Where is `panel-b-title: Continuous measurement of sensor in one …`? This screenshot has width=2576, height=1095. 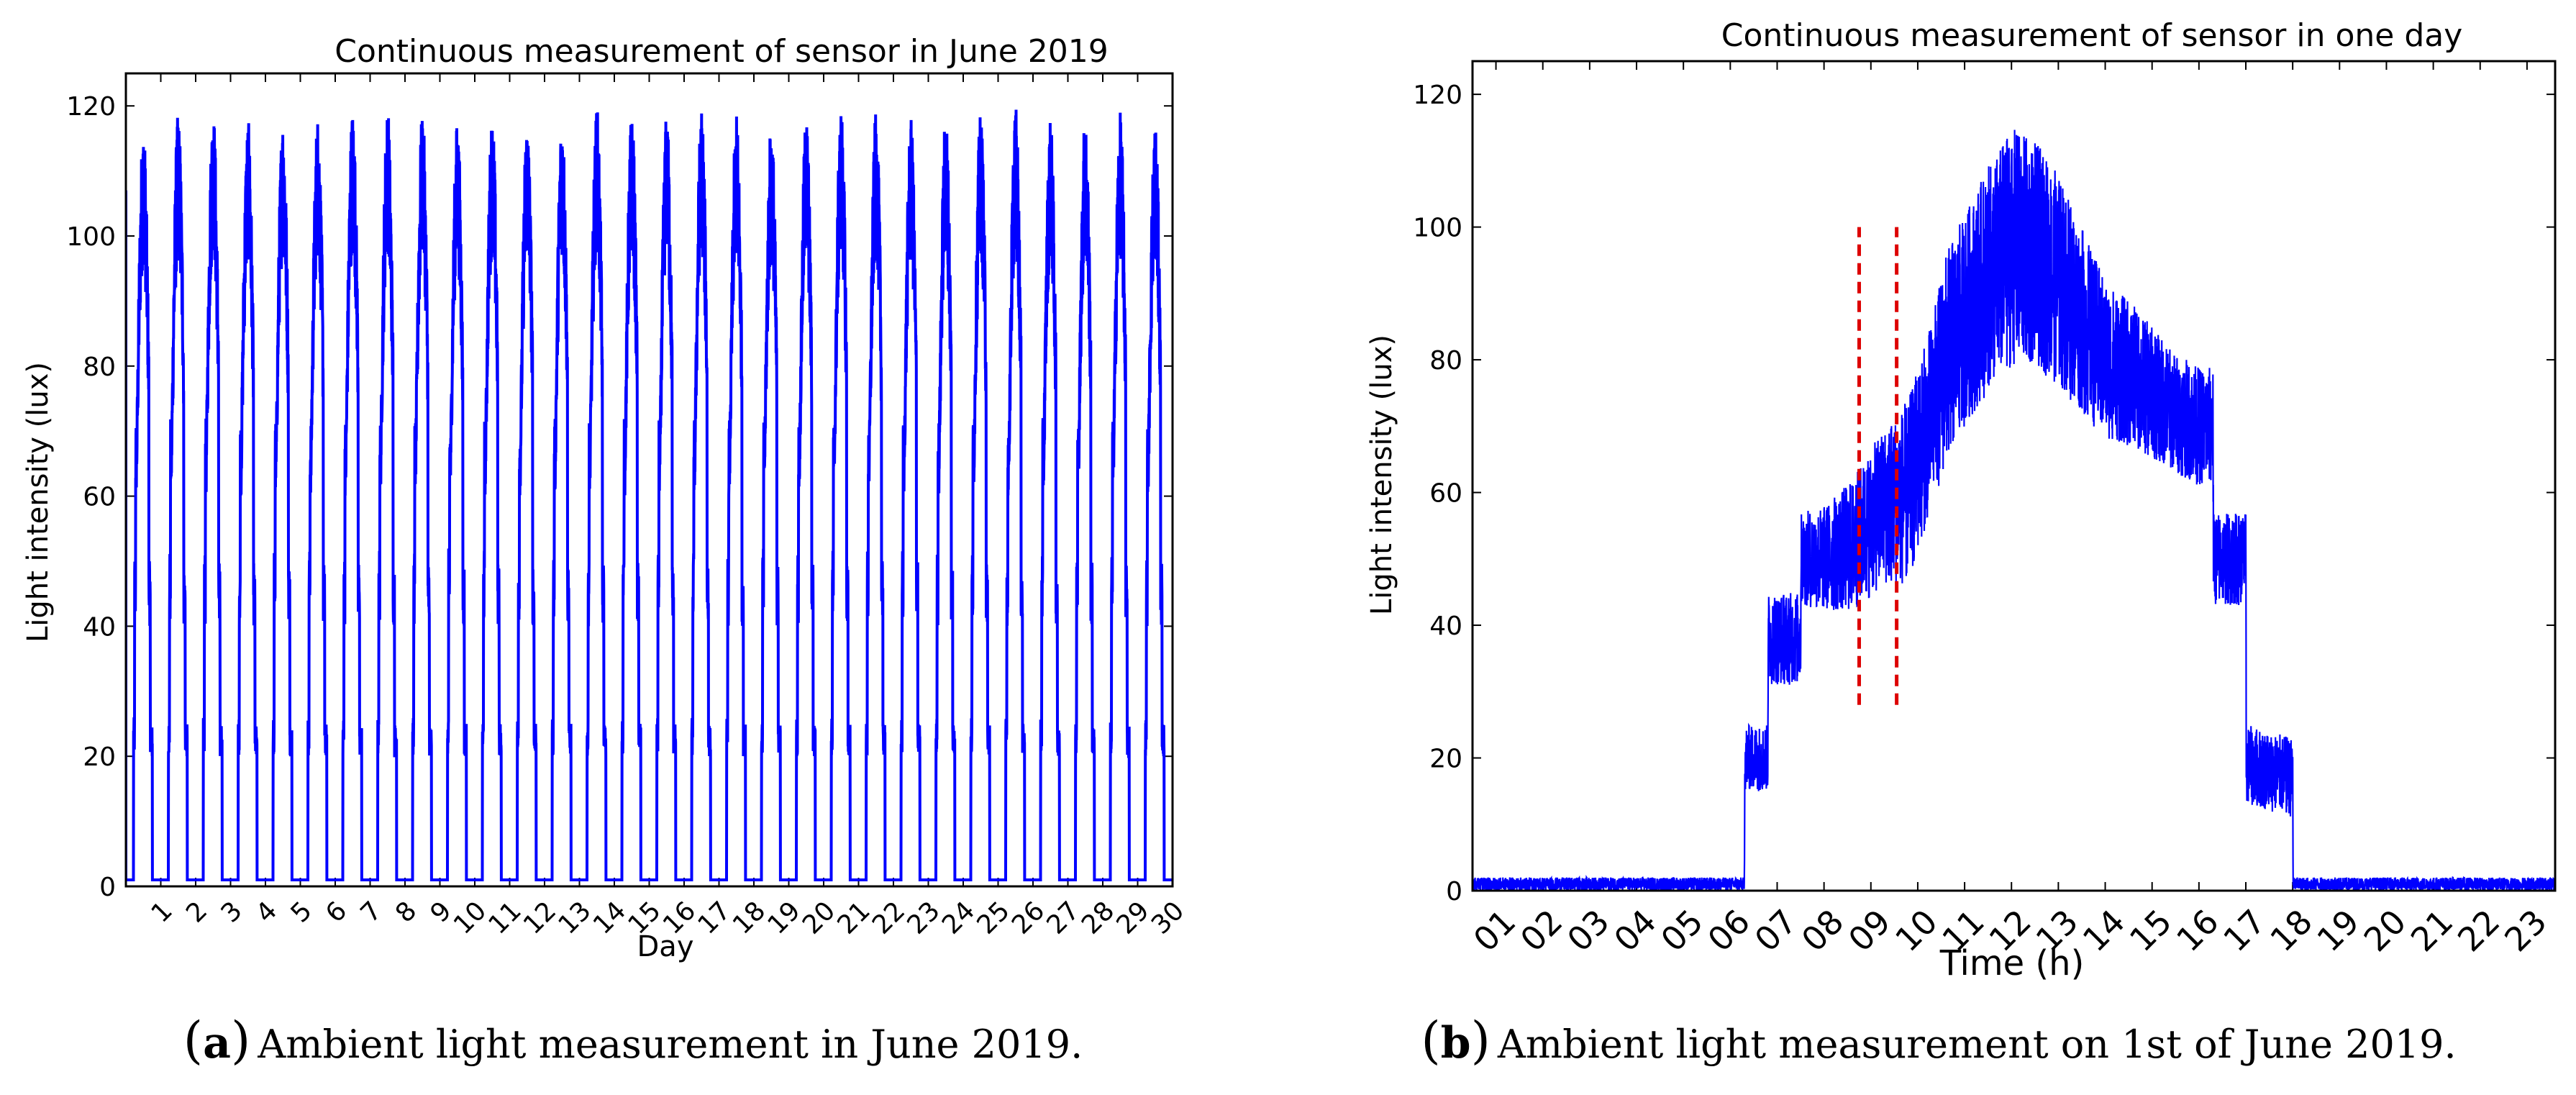
panel-b-title: Continuous measurement of sensor in one … is located at coordinates (2092, 35).